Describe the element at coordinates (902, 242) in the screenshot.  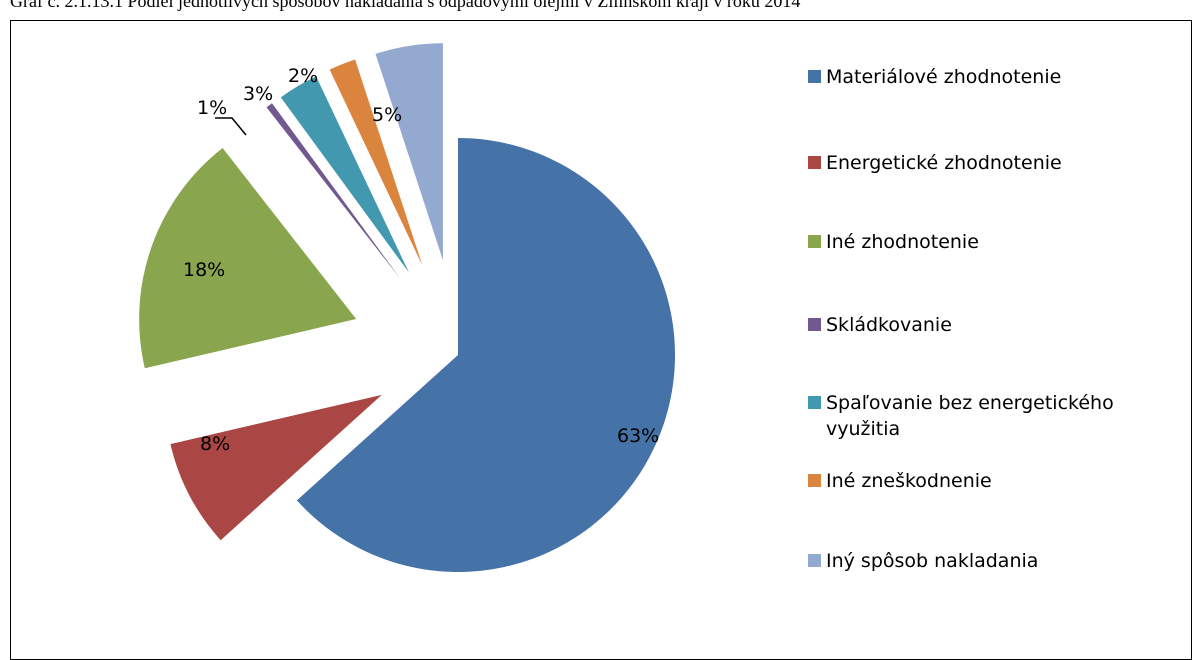
I see `legend-label: Iné zhodnotenie` at that location.